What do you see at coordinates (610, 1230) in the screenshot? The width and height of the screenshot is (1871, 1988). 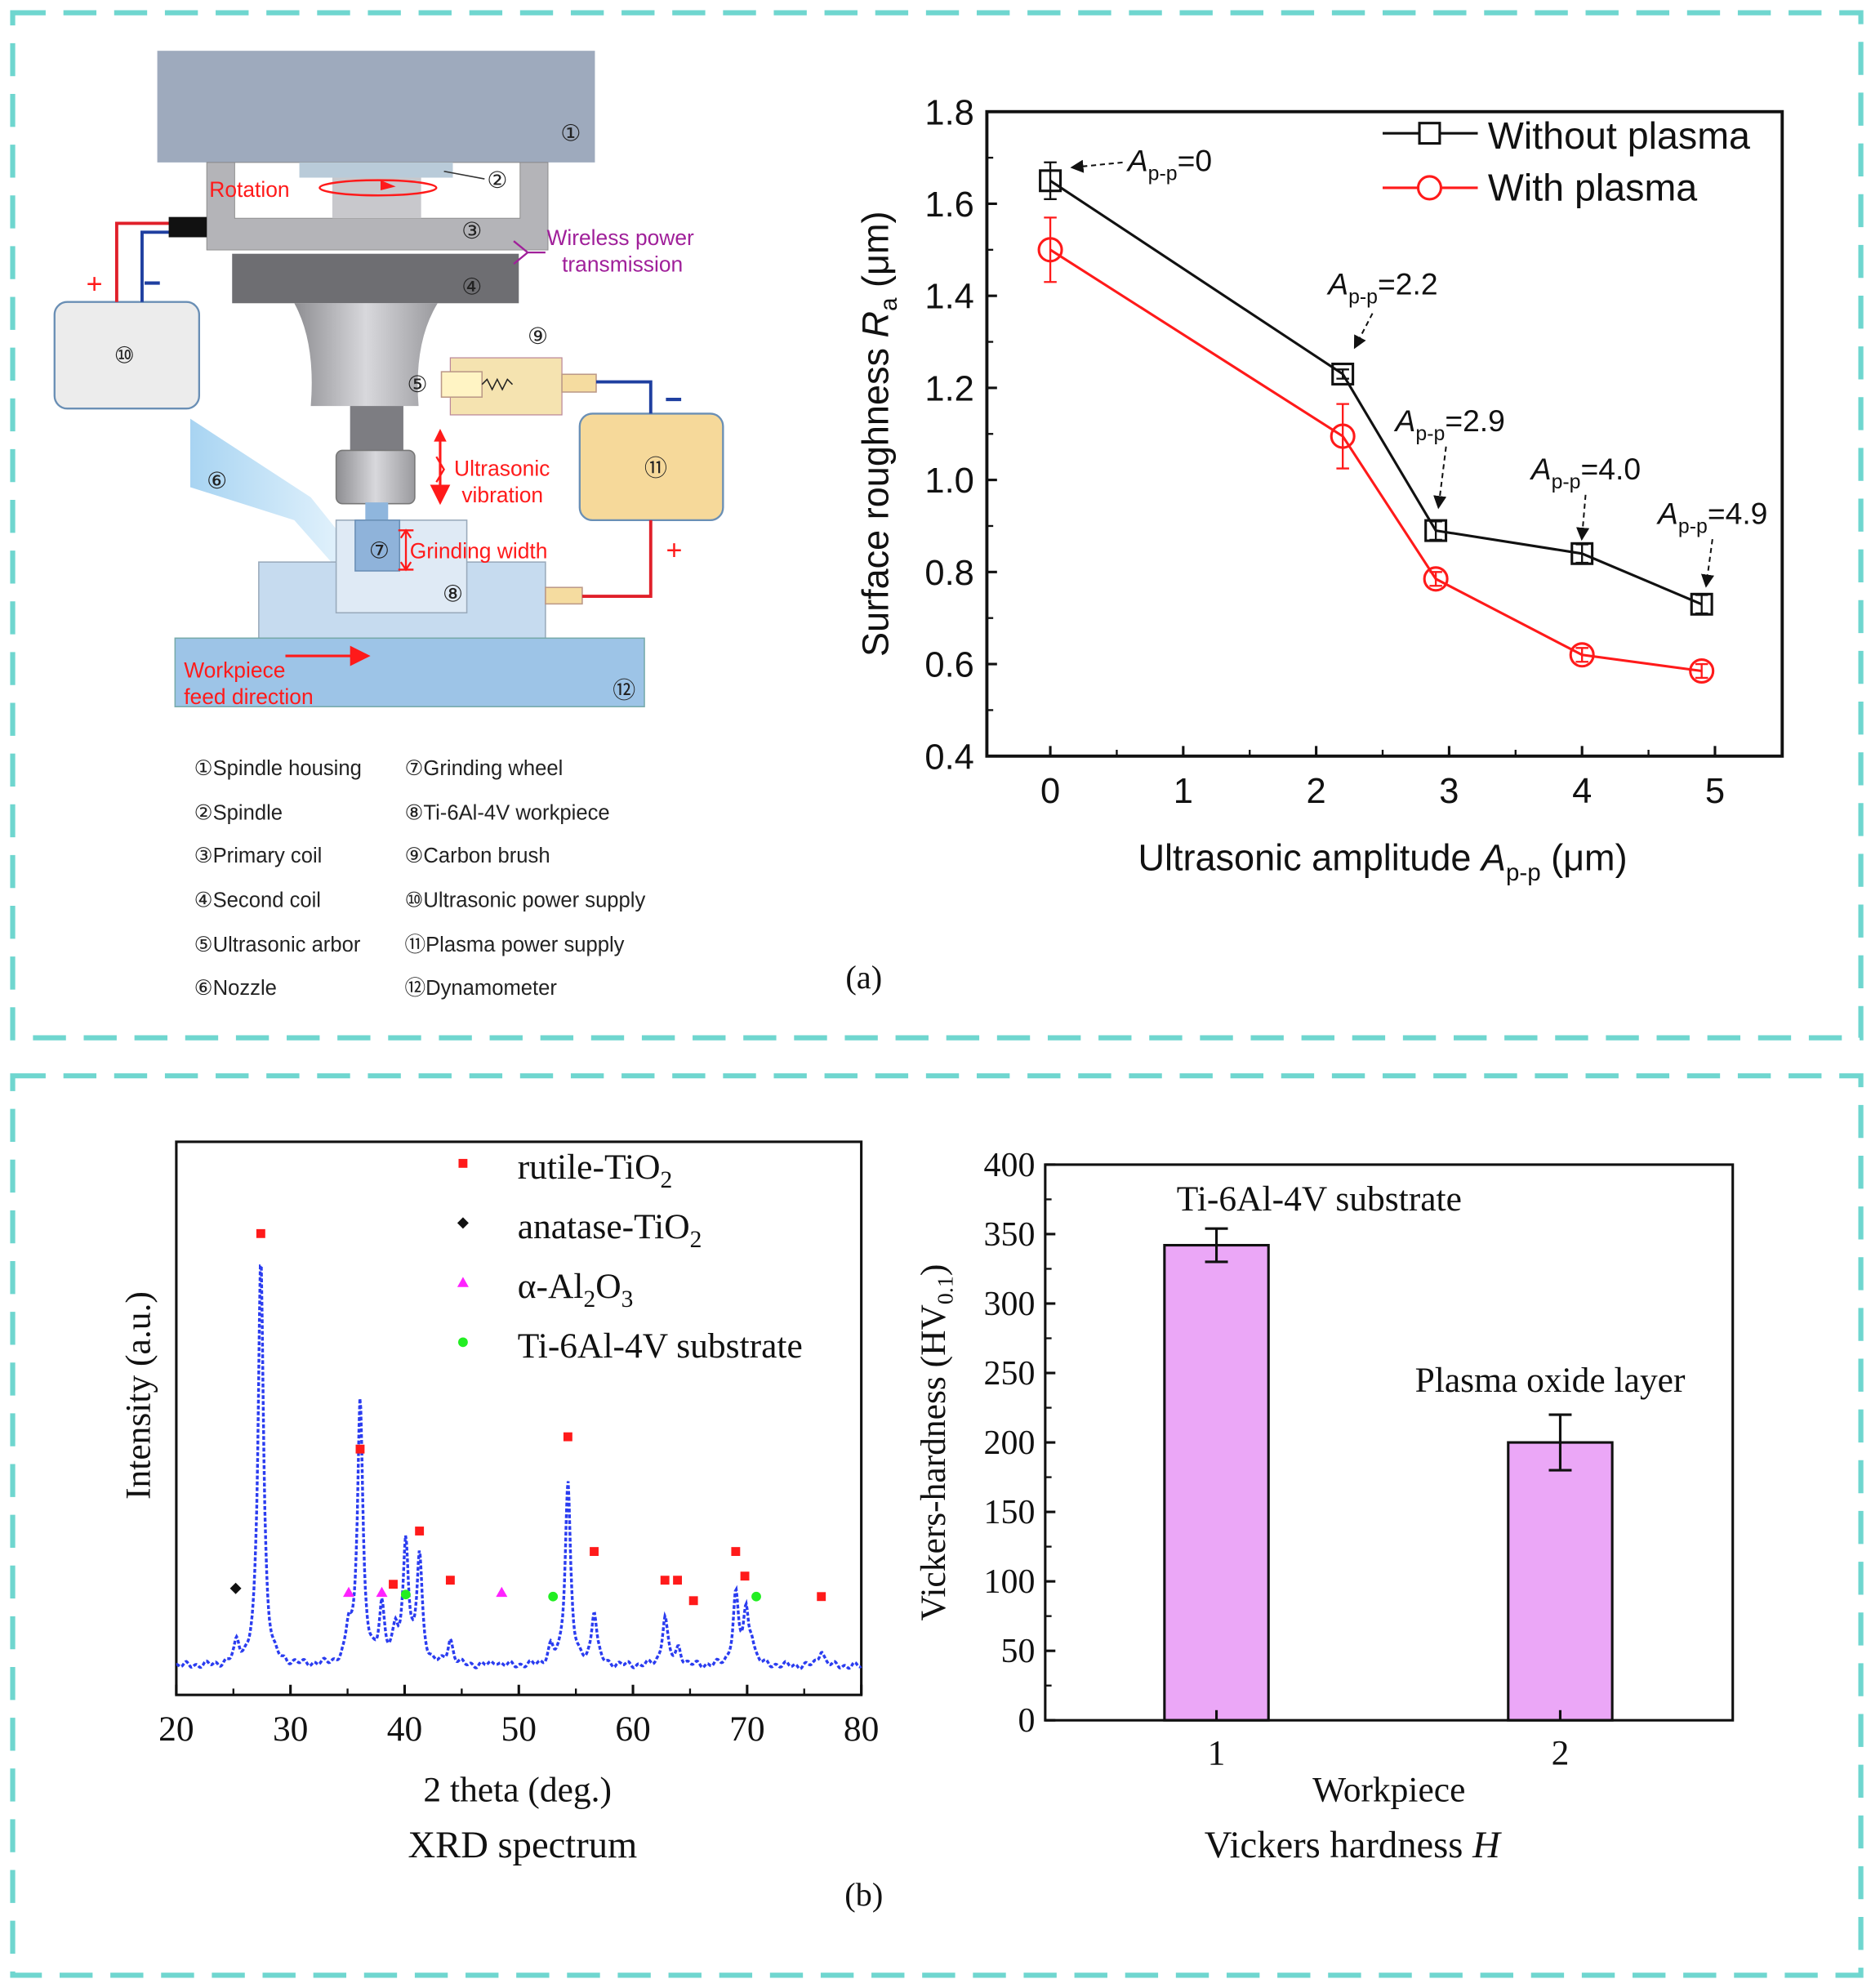 I see `legend-label-anatase: anatase-TiO2` at bounding box center [610, 1230].